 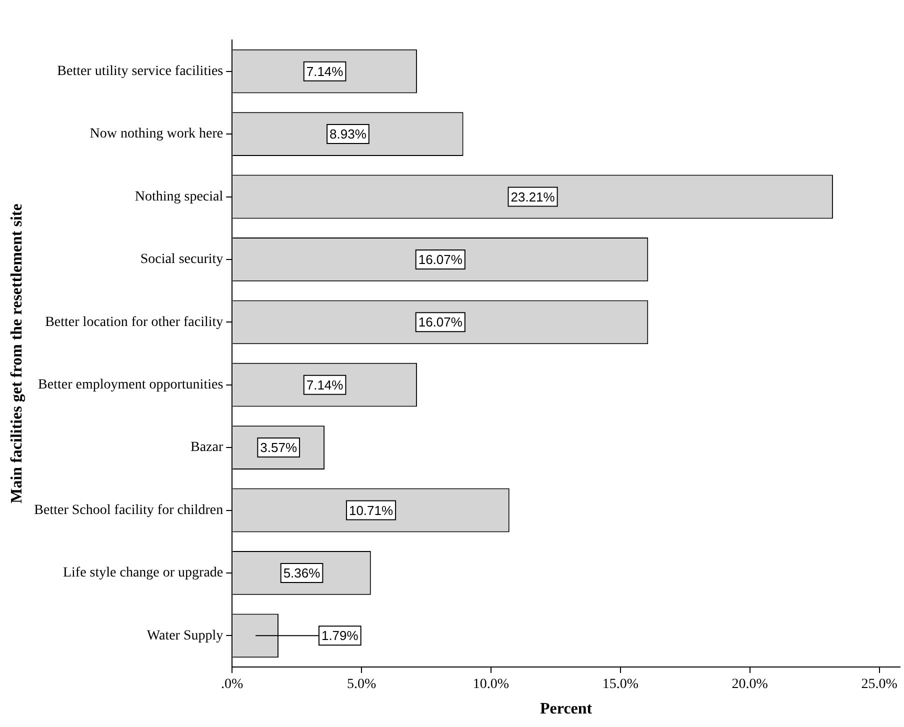 What do you see at coordinates (207, 448) in the screenshot?
I see `y-tick-label: Bazar` at bounding box center [207, 448].